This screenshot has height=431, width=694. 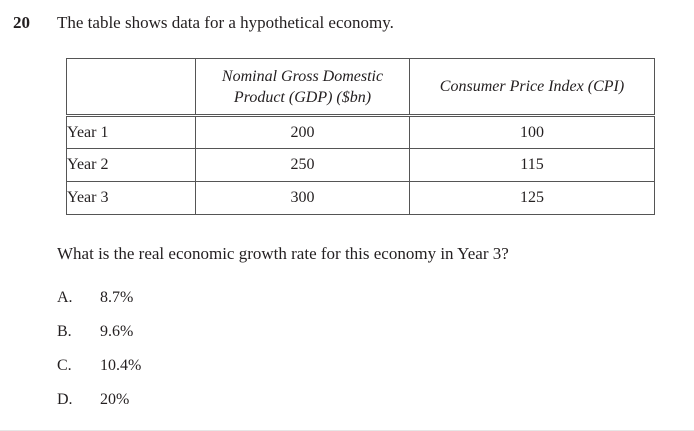 What do you see at coordinates (532, 132) in the screenshot?
I see `cpi-value: 100` at bounding box center [532, 132].